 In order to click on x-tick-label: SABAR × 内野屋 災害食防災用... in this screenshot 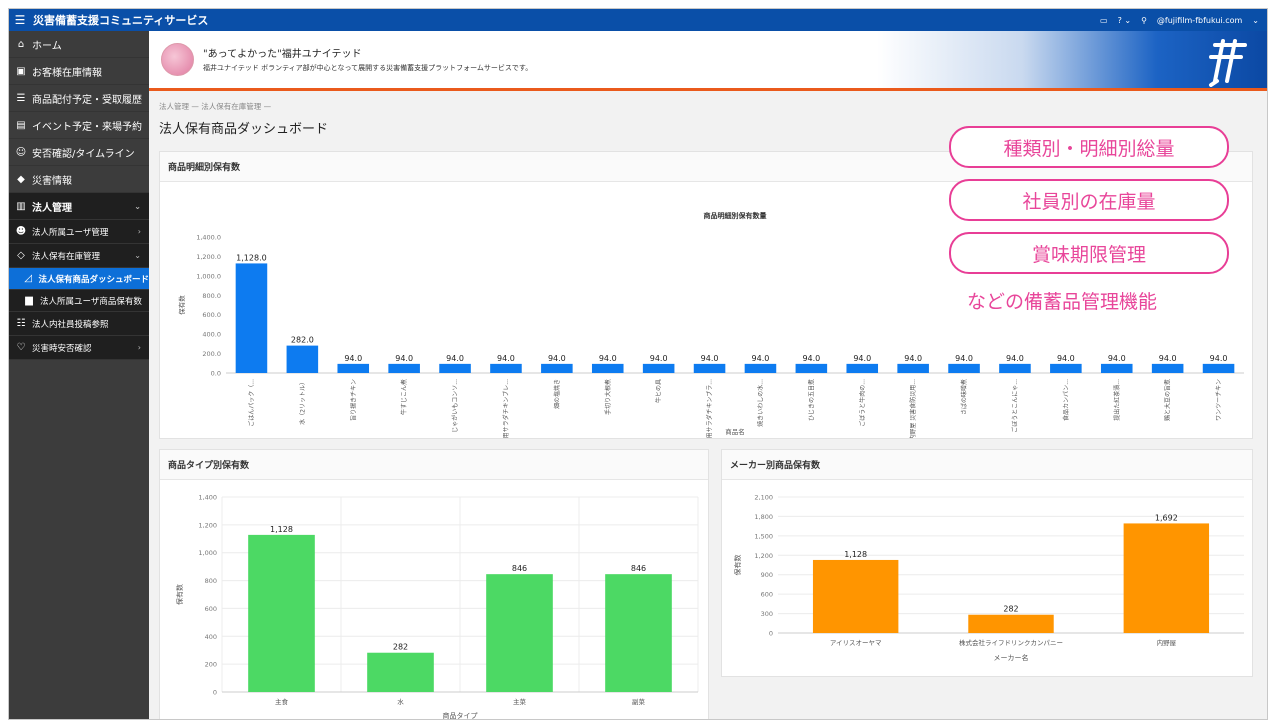, I will do `click(913, 408)`.